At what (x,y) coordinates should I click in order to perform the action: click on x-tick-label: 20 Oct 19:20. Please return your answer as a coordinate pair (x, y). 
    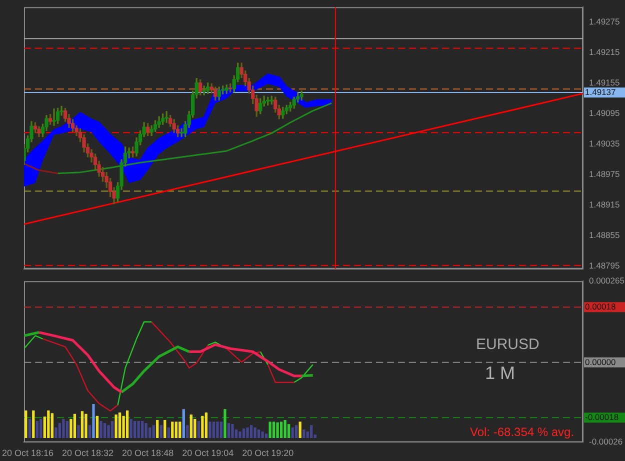
    Looking at the image, I should click on (268, 453).